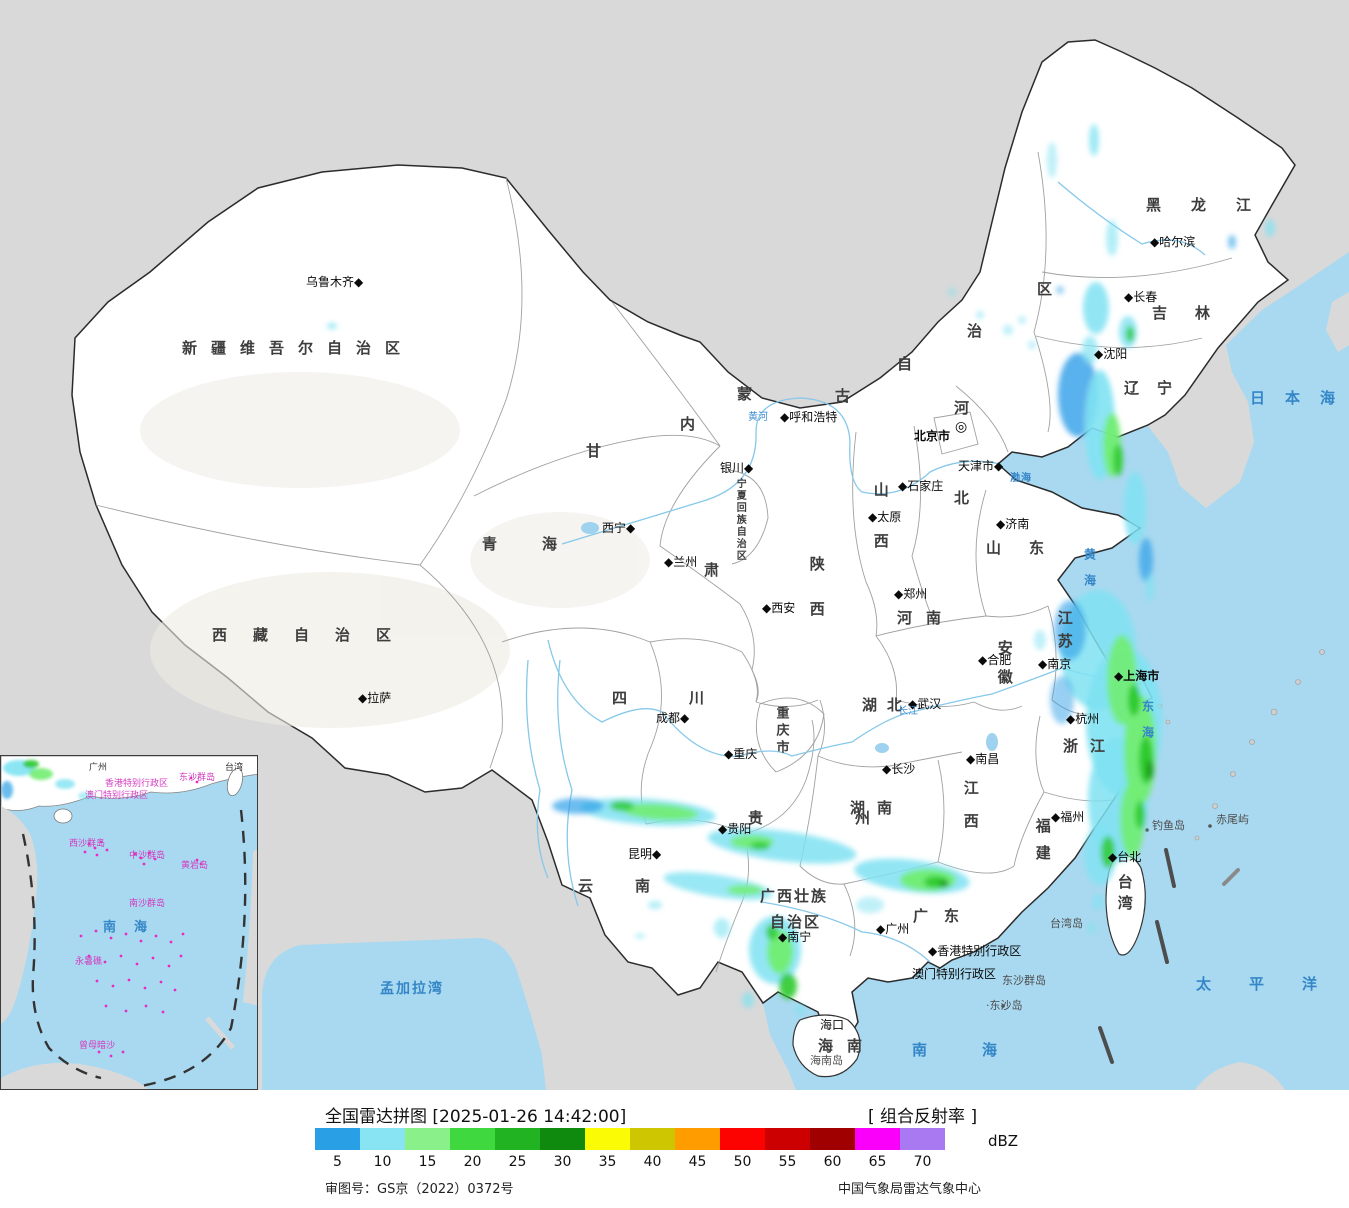  Describe the element at coordinates (981, 466) in the screenshot. I see `city-label-tianjin: 天津市◆` at that location.